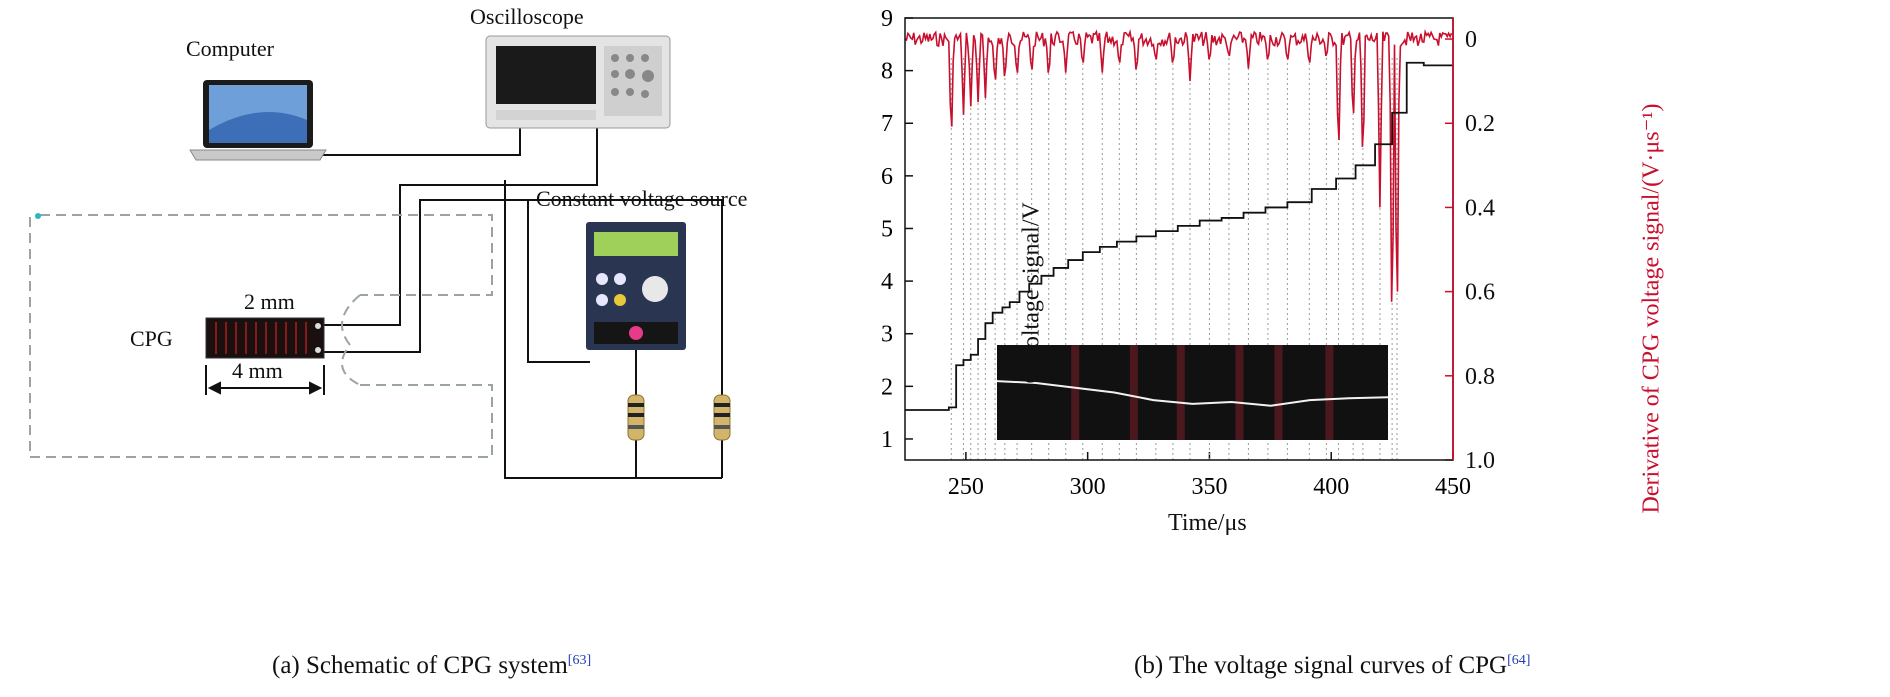  I want to click on y2-axis-ticks: 0 0.2 0.4 0.6 0.8 1.0, so click(1470, 250).